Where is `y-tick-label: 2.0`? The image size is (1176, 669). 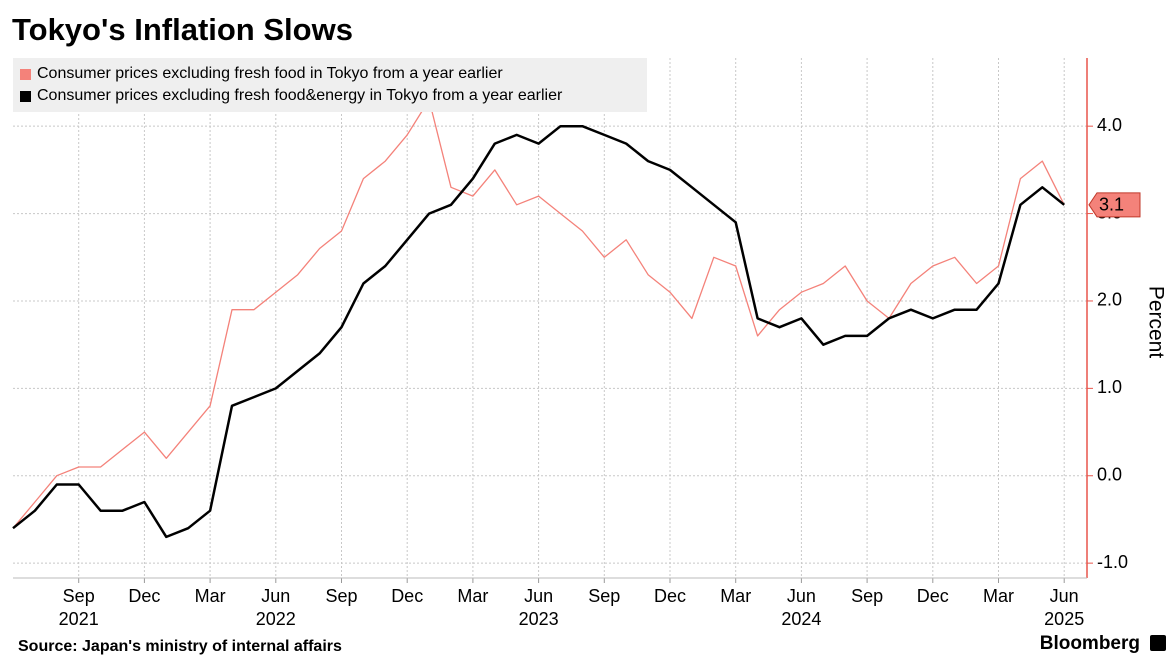 y-tick-label: 2.0 is located at coordinates (1109, 300).